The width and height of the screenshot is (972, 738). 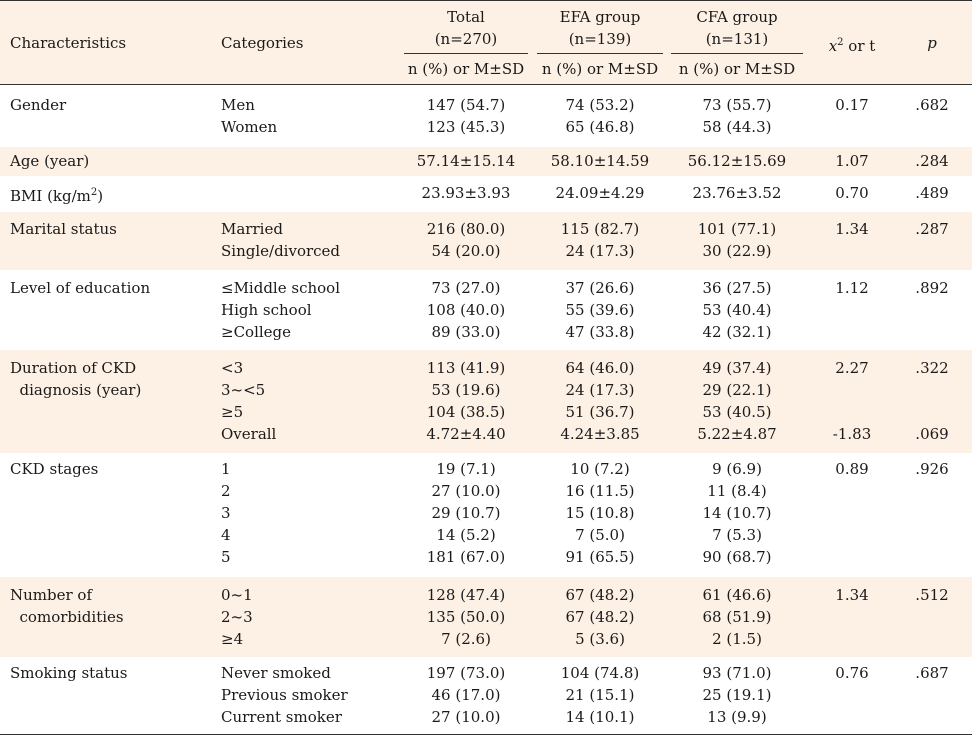 I want to click on p-value: .682, so click(x=932, y=105).